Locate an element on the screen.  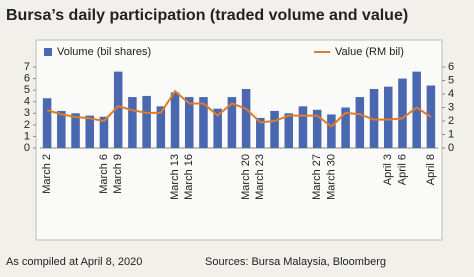
y-tick-label: 3 is located at coordinates (27, 113).